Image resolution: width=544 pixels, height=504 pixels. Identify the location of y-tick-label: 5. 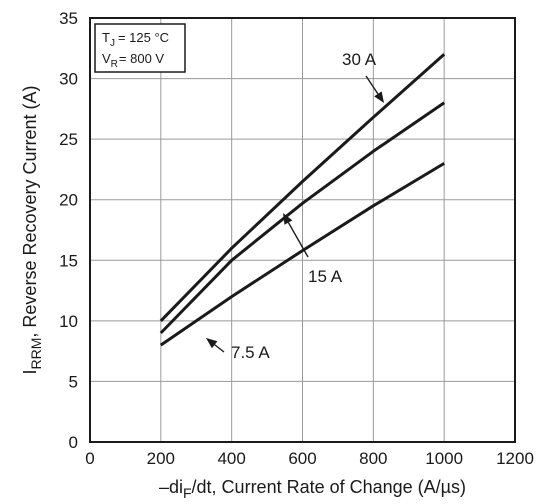
(73, 381).